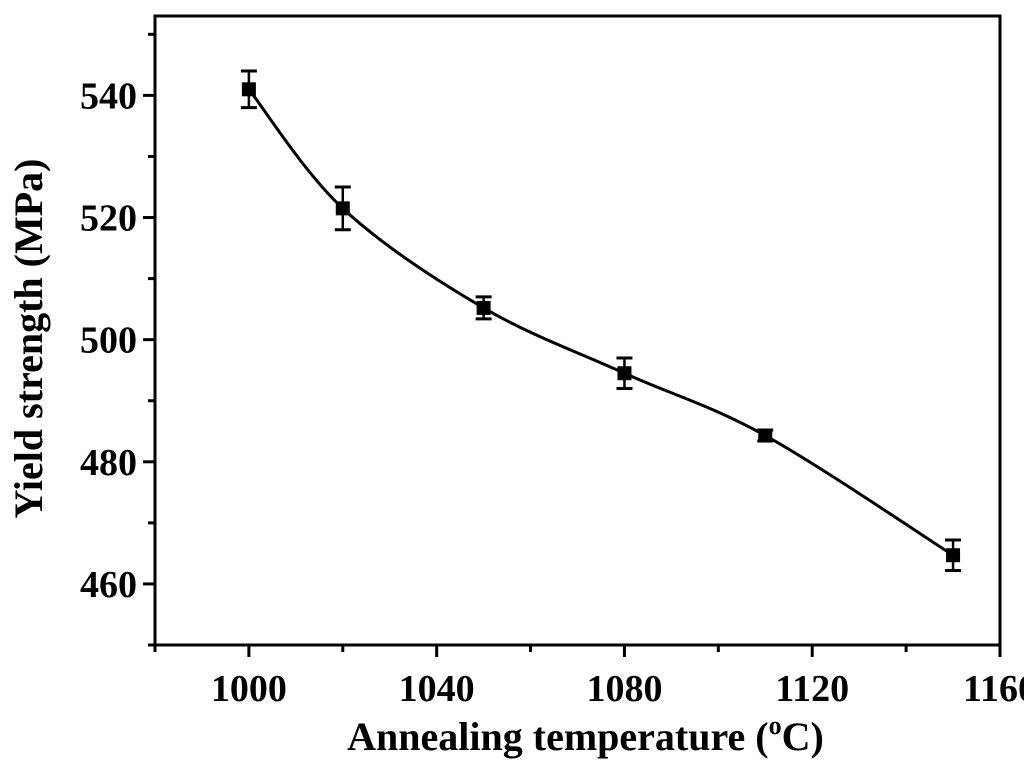 The width and height of the screenshot is (1024, 764). What do you see at coordinates (812, 689) in the screenshot?
I see `x-tick-label: 1120` at bounding box center [812, 689].